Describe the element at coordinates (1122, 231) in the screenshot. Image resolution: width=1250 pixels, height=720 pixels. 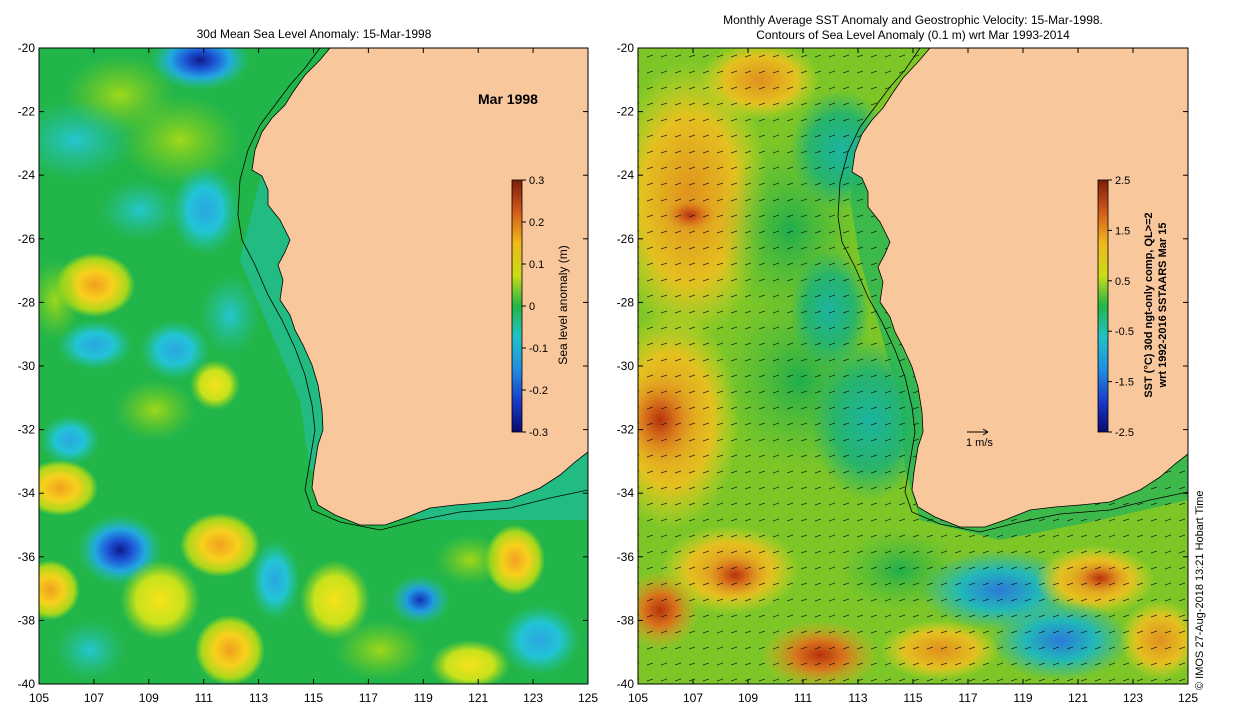
I see `colorbar-tick-label: 1.5` at that location.